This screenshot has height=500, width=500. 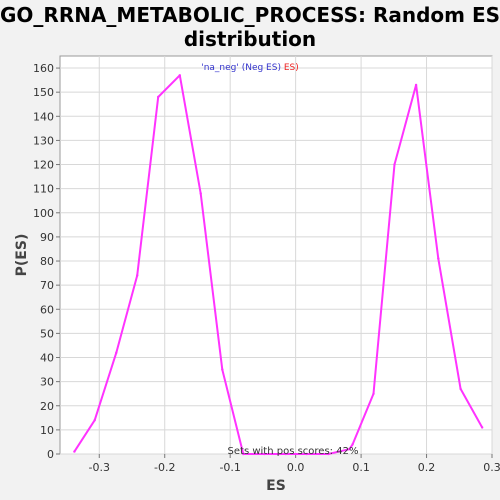 I want to click on x-tick-label: -0.2, so click(x=164, y=467).